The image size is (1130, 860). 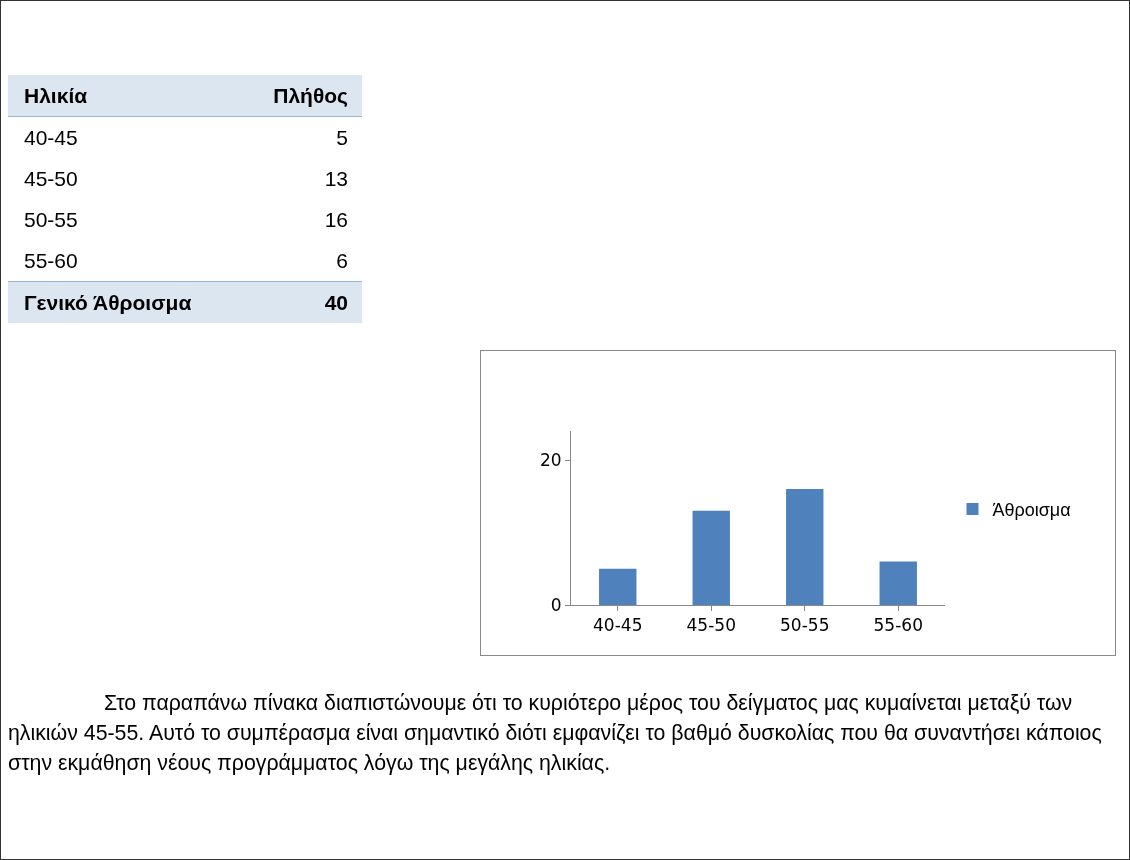 I want to click on legend-label: Άθροισμα, so click(x=1031, y=510).